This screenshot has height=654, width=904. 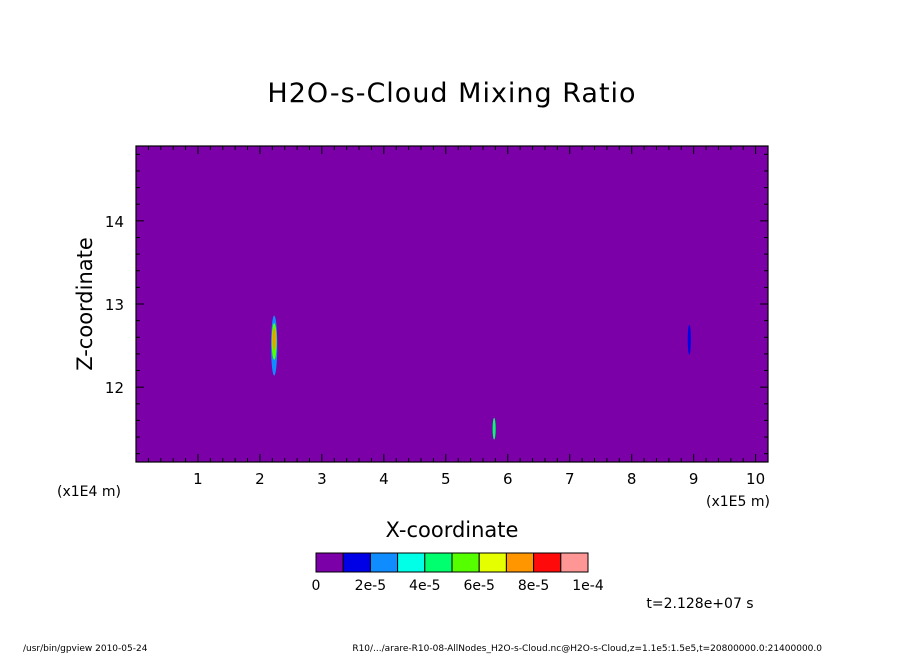 What do you see at coordinates (570, 479) in the screenshot?
I see `x-tick-label: 7` at bounding box center [570, 479].